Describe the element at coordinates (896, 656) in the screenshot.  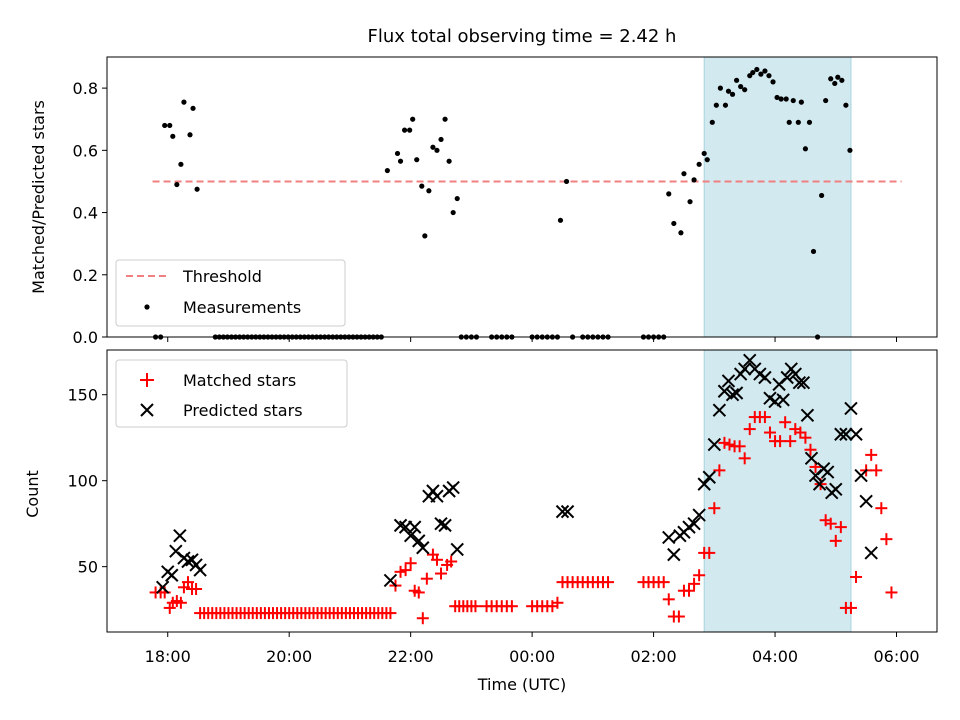
I see `x-tick-label: 06:00` at that location.